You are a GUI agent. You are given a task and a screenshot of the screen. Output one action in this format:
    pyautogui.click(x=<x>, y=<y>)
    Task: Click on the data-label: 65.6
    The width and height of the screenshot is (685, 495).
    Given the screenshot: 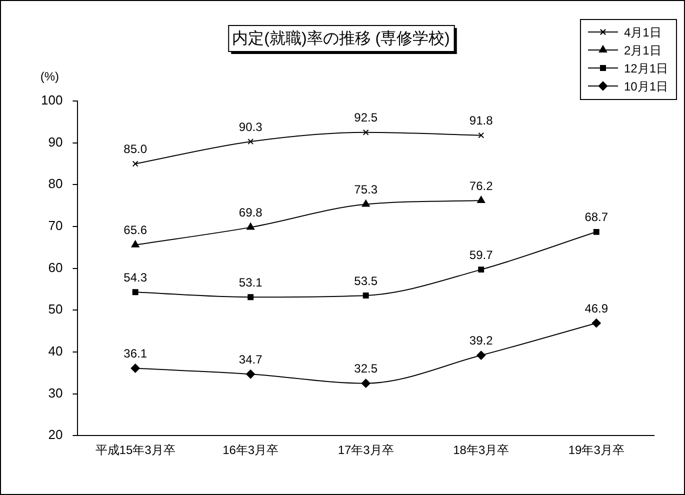 What is the action you would take?
    pyautogui.click(x=136, y=230)
    